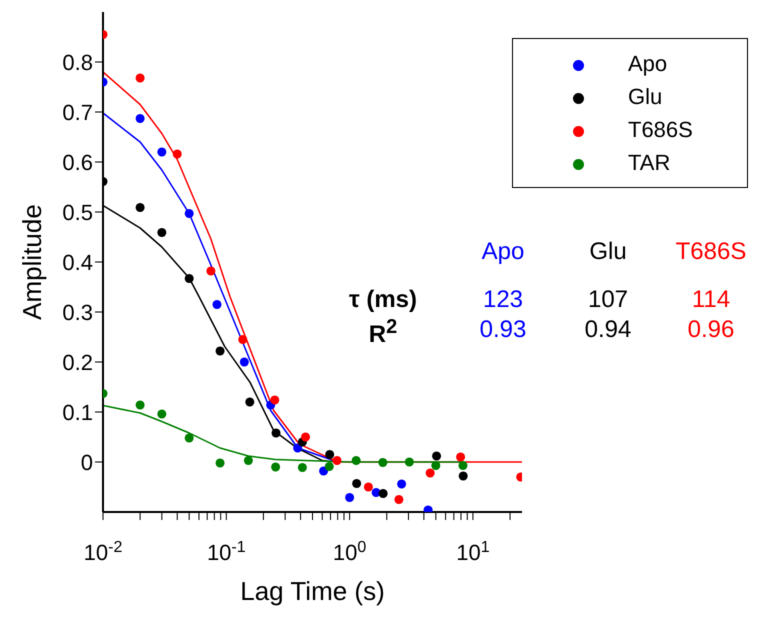 The image size is (758, 618). What do you see at coordinates (77, 262) in the screenshot?
I see `y-tick-label: 0.4` at bounding box center [77, 262].